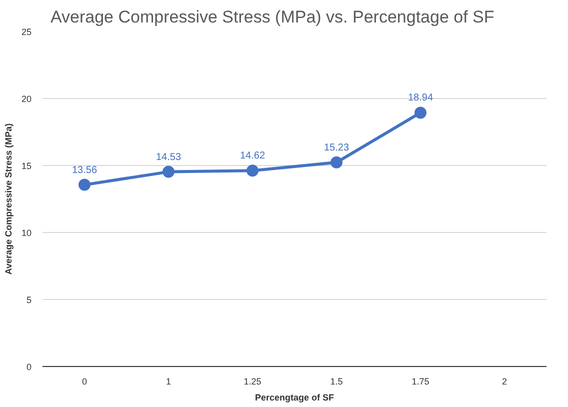 This screenshot has height=407, width=568. I want to click on x-tick-label: 2, so click(505, 381).